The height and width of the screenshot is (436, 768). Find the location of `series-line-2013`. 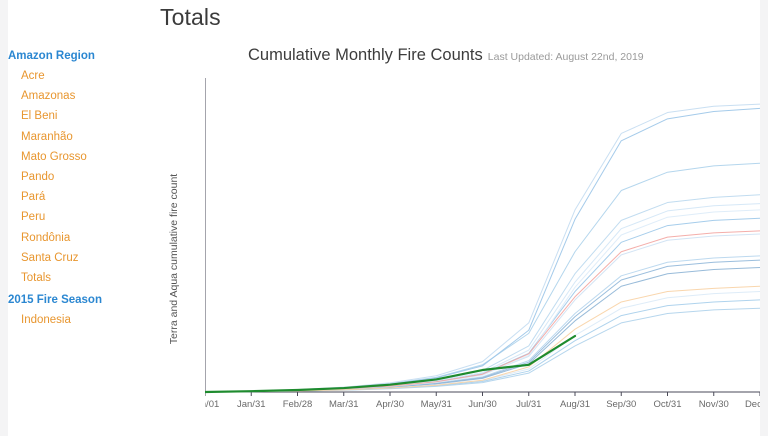

series-line-2013 is located at coordinates (483, 350).